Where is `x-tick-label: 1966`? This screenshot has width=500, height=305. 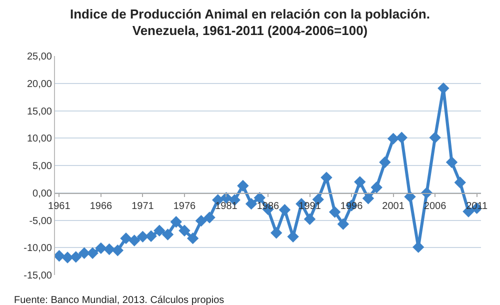
x-tick-label: 1966 is located at coordinates (101, 206).